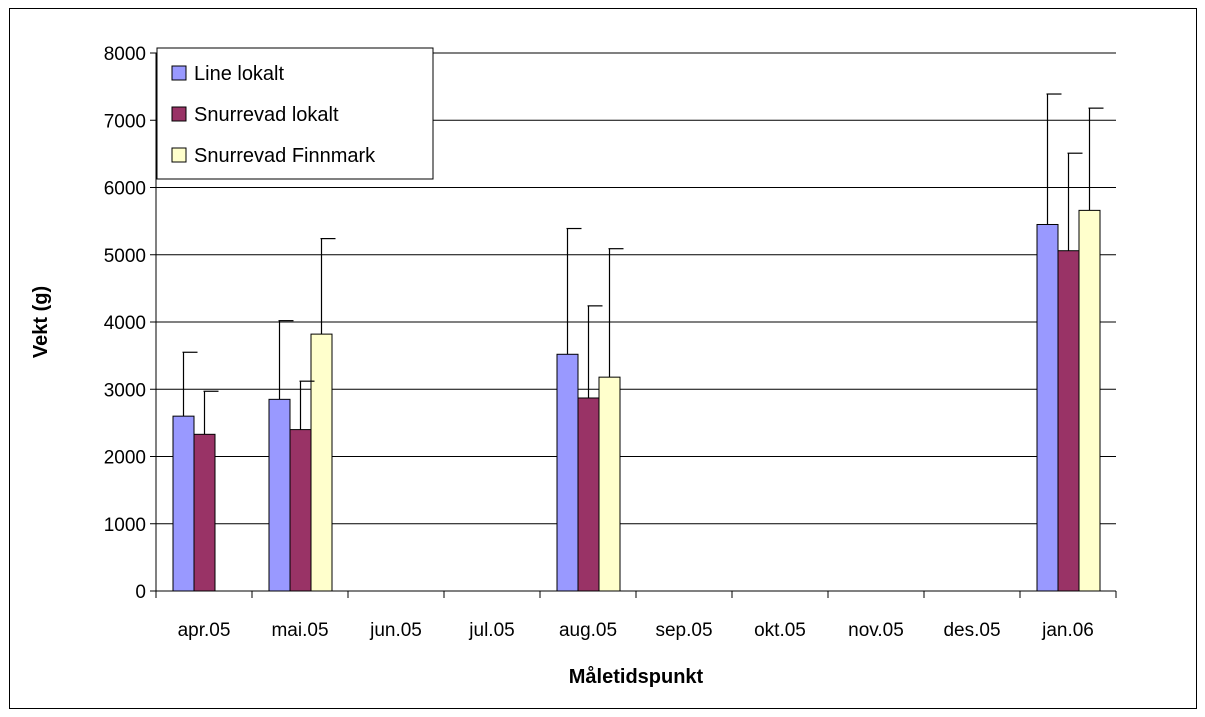 The image size is (1205, 717). I want to click on x-axis-title: Måletidspunkt, so click(636, 676).